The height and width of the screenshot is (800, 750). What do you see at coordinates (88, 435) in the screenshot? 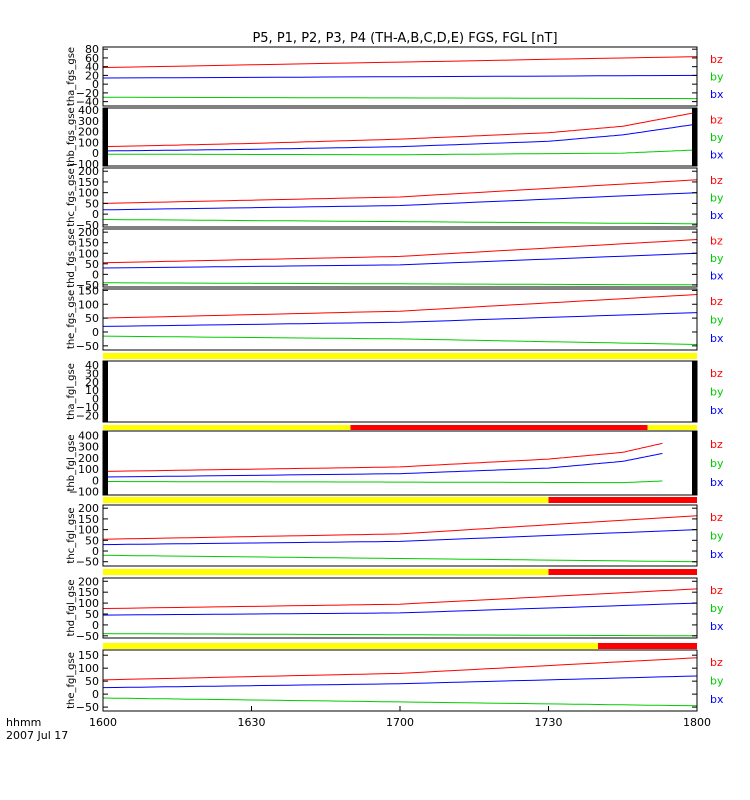
I see `y-tick-label: 400` at bounding box center [88, 435].